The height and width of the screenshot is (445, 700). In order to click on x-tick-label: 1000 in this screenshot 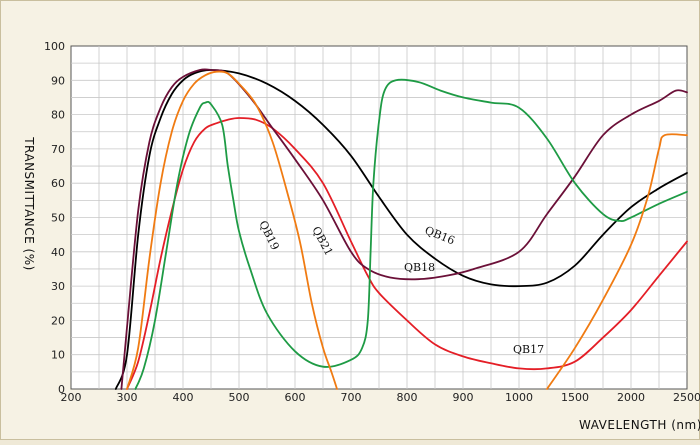, I will do `click(519, 397)`.